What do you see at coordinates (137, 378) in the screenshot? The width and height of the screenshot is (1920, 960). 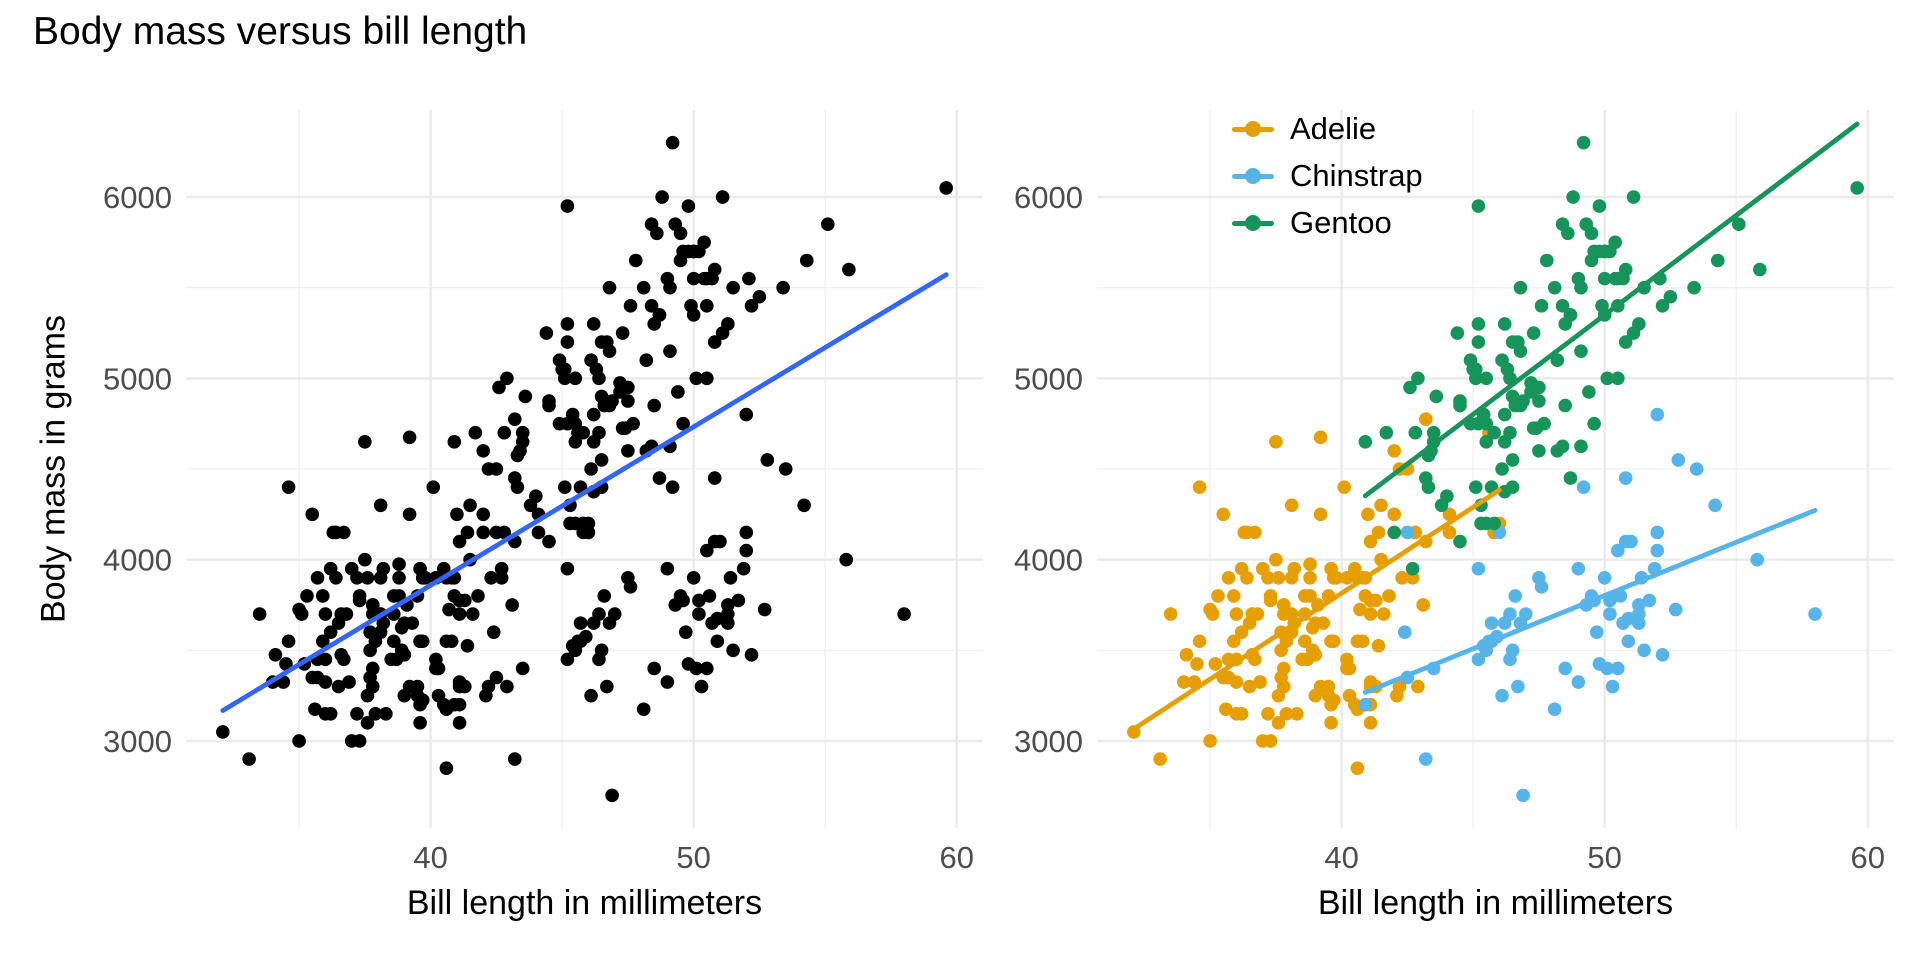 I see `y-tick-label: 5000` at bounding box center [137, 378].